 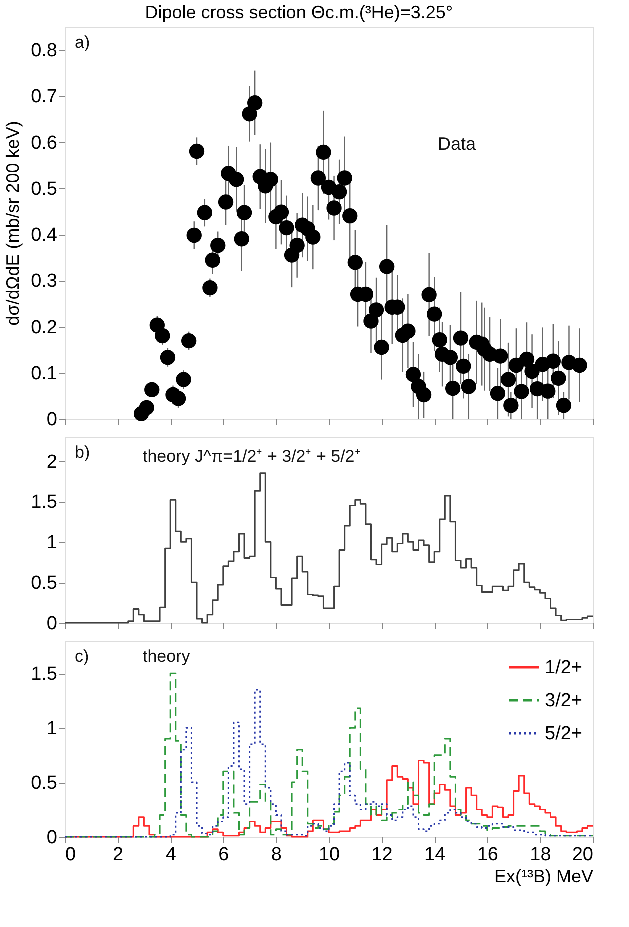 I want to click on annotation: a), so click(x=82, y=42).